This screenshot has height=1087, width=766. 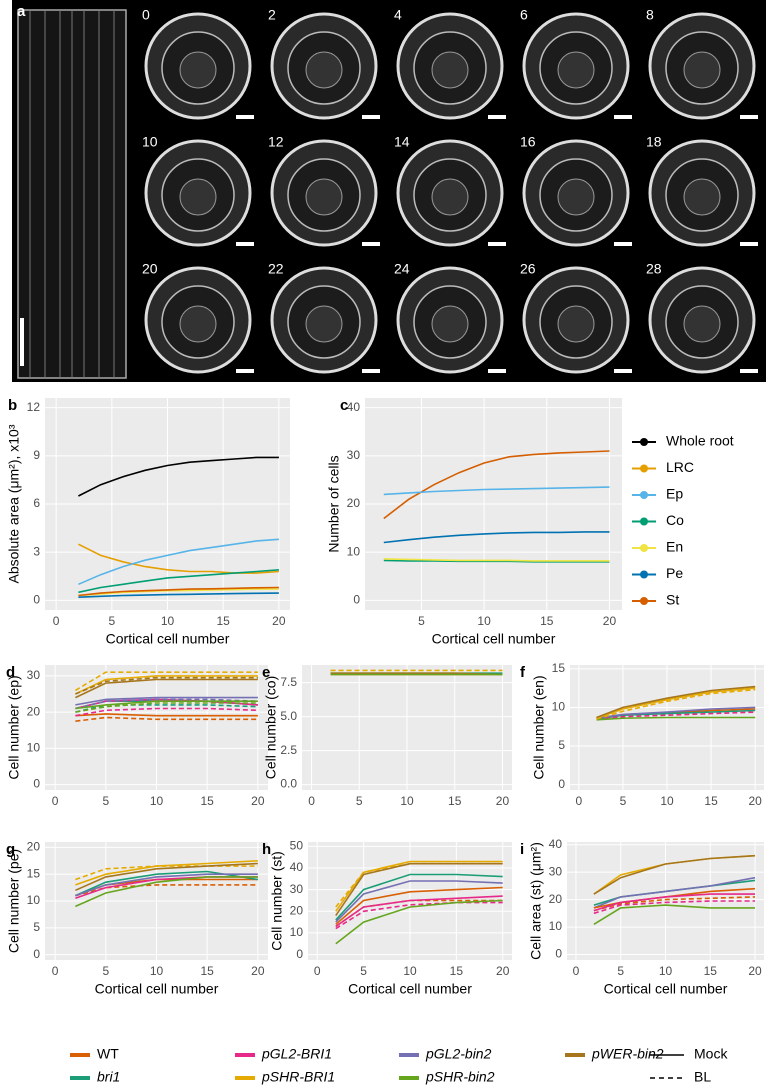 I want to click on y-axis-label: Cell number (pe), so click(x=14, y=901).